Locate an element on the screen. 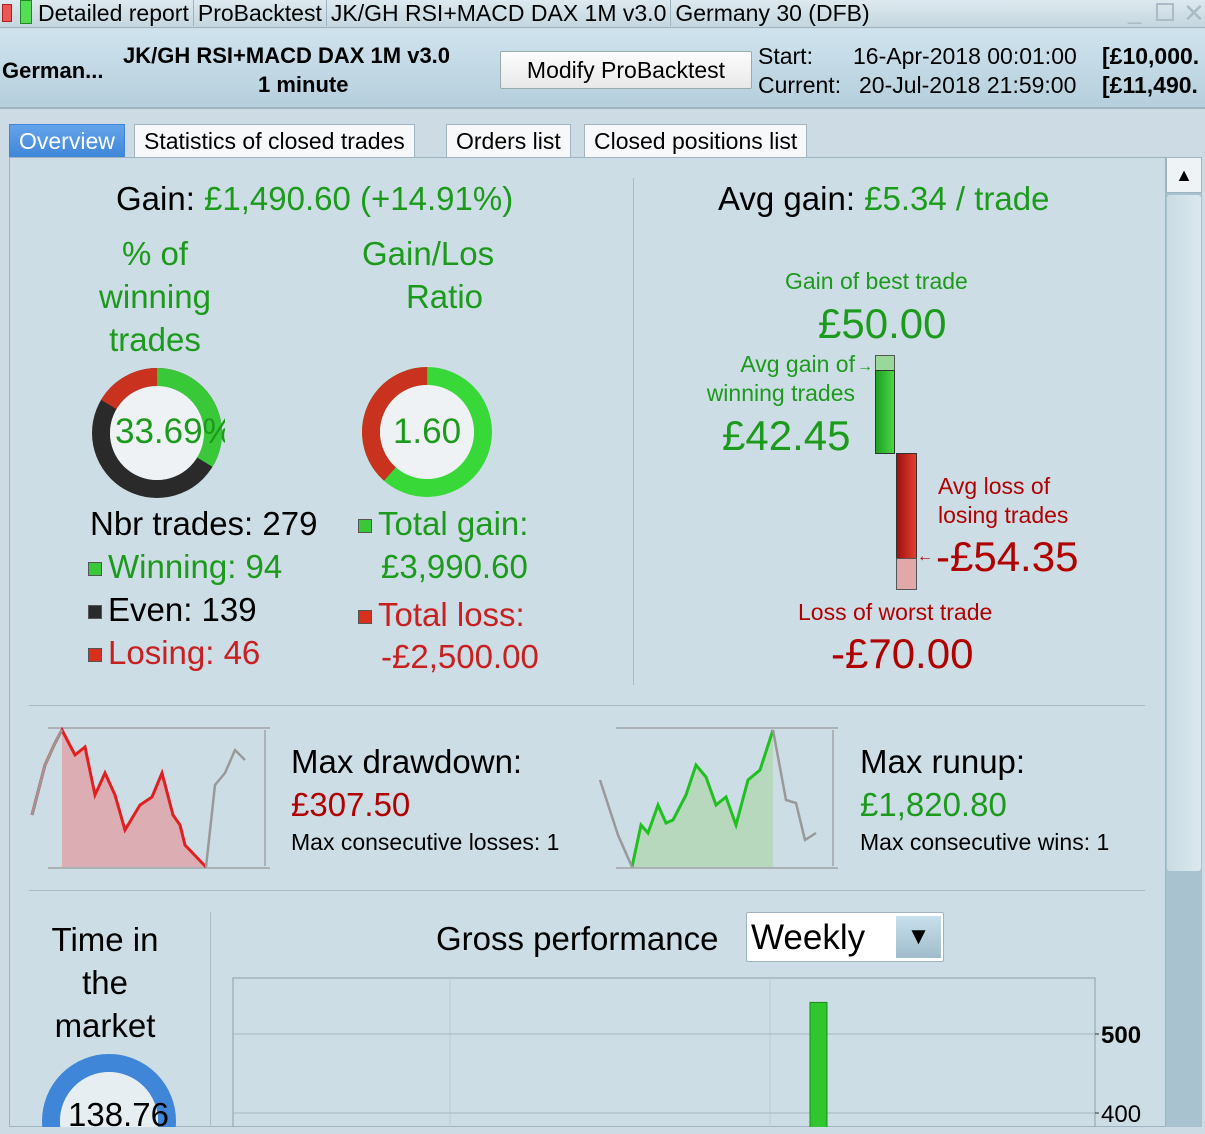  best-trade-bar is located at coordinates (885, 363).